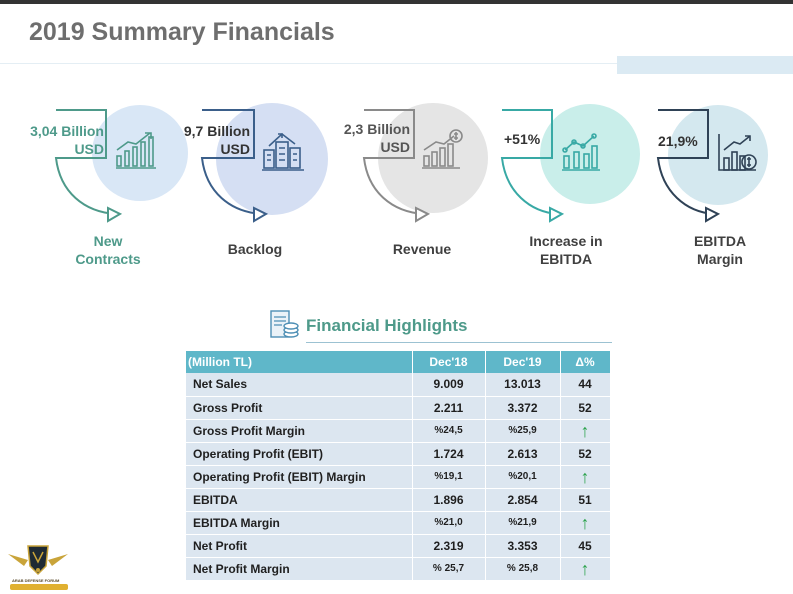  I want to click on row-label: EBITDA Margin, so click(299, 523).